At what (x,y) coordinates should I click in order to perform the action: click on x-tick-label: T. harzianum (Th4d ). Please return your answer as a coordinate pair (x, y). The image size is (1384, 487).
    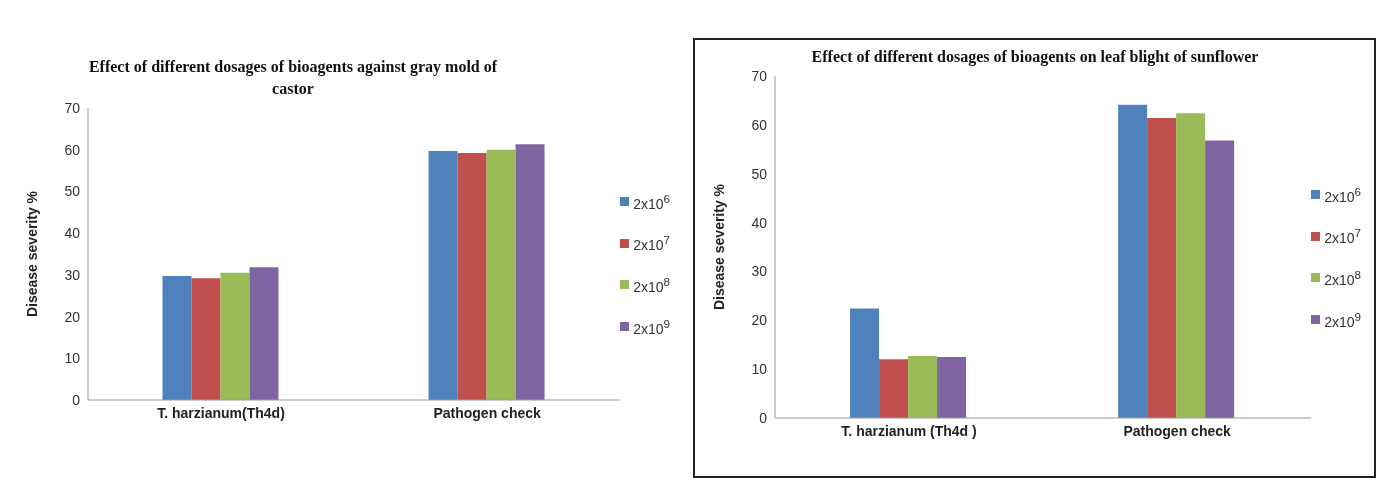
    Looking at the image, I should click on (909, 430).